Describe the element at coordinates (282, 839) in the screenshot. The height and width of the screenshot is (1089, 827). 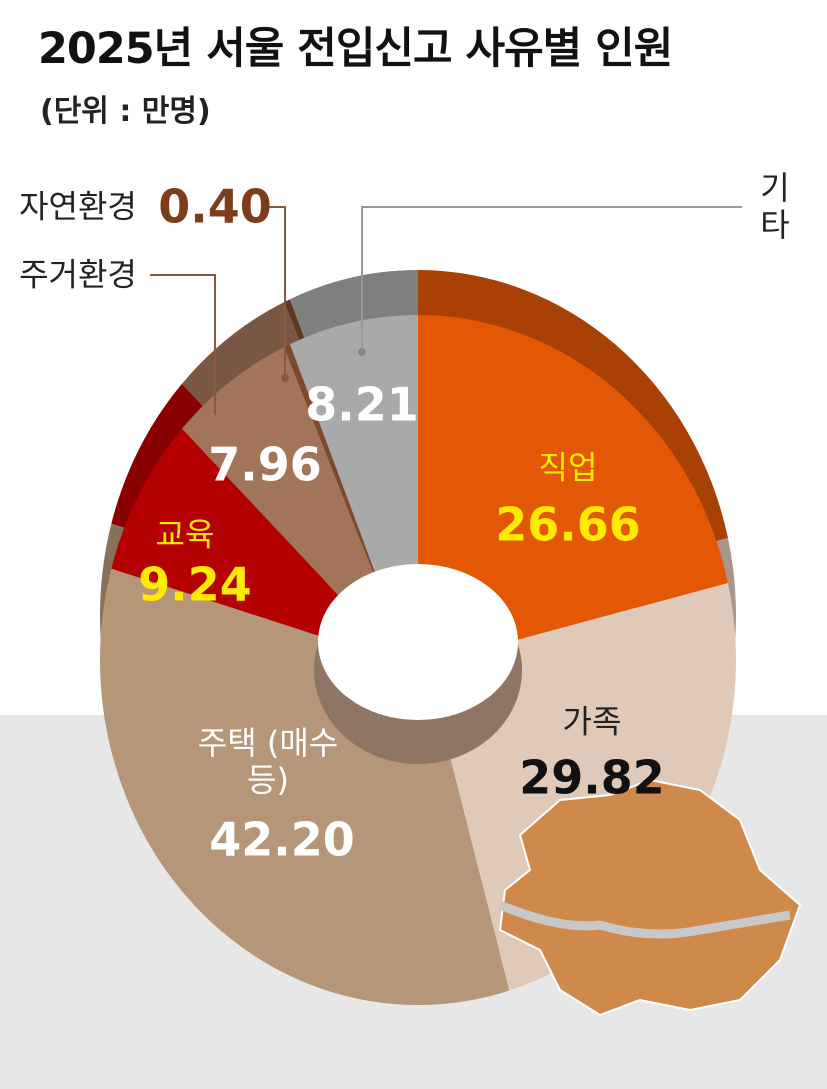
I see `value-label: 42.20` at that location.